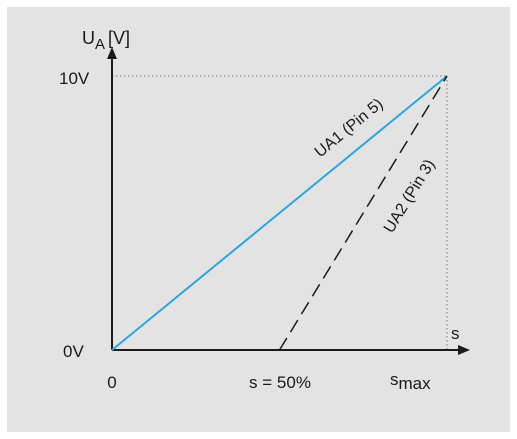 The image size is (517, 439). I want to click on y-tick-label-10v: 10V, so click(74, 78).